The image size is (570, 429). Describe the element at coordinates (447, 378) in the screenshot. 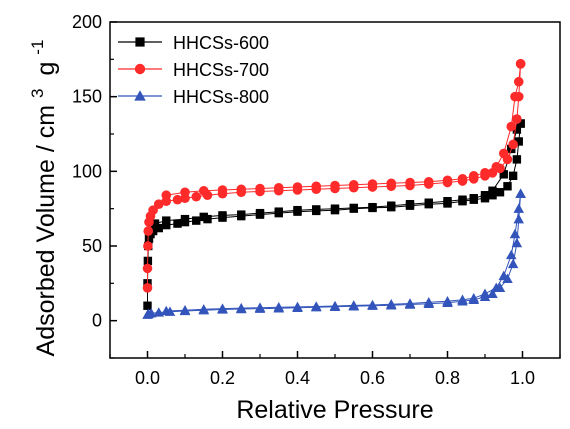

I see `x-tick-label: 0.8` at that location.